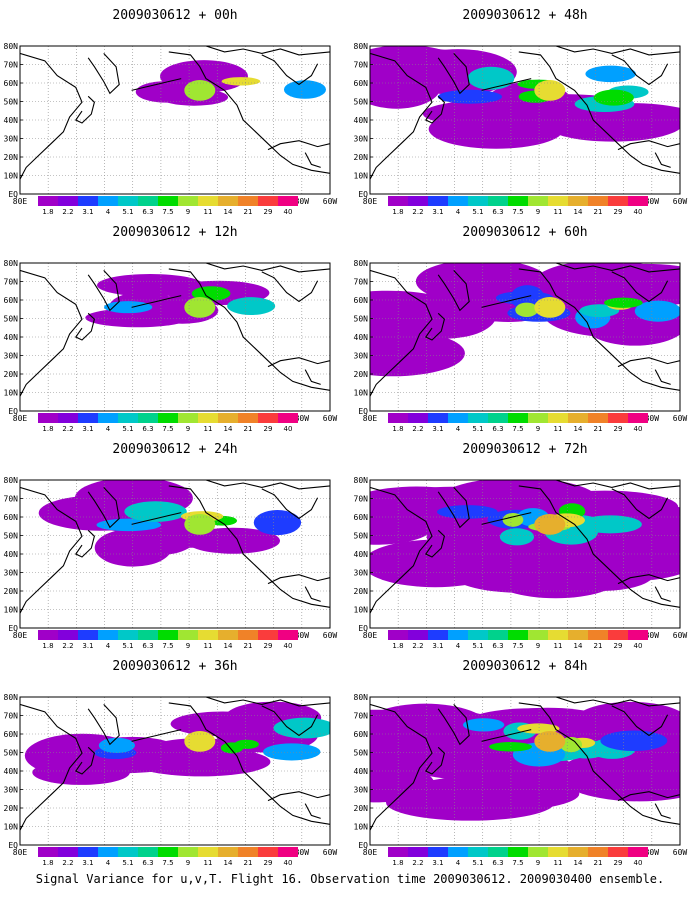 This screenshot has width=700, height=900. Describe the element at coordinates (525, 15) in the screenshot. I see `panel-title: 2009030612 + 48h` at that location.